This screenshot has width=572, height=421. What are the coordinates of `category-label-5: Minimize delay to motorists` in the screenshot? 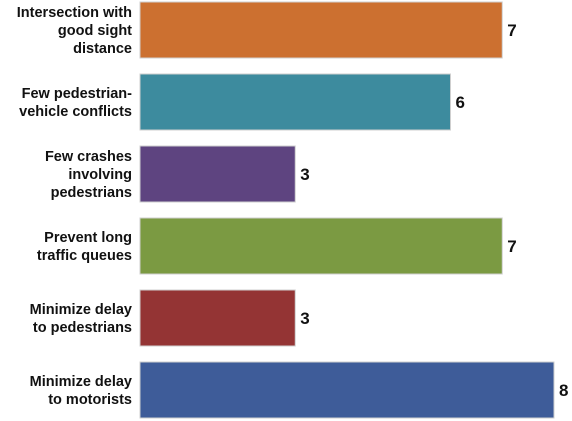 It's located at (81, 391).